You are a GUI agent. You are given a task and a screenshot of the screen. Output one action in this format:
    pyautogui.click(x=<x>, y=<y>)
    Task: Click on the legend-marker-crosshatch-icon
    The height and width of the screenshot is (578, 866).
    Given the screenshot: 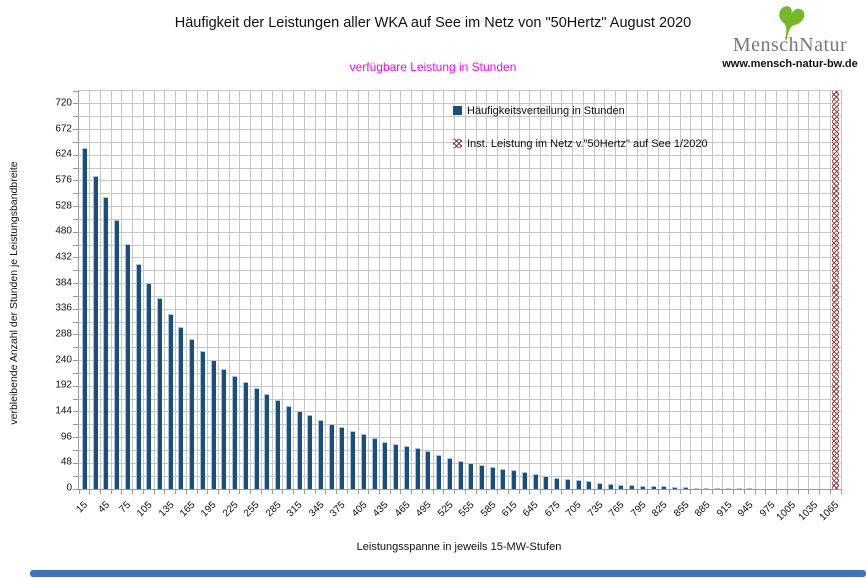 What is the action you would take?
    pyautogui.click(x=457, y=143)
    